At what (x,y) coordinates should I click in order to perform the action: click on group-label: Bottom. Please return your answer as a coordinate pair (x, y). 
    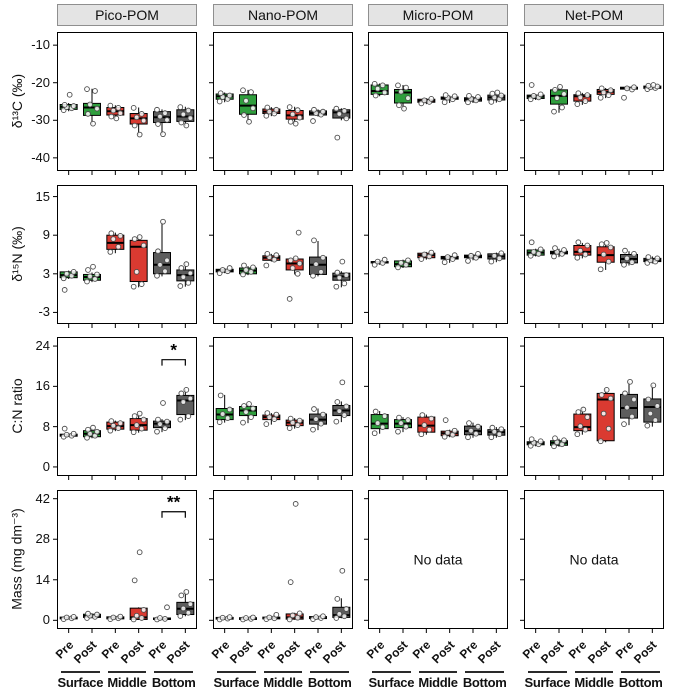
    Looking at the image, I should click on (329, 682).